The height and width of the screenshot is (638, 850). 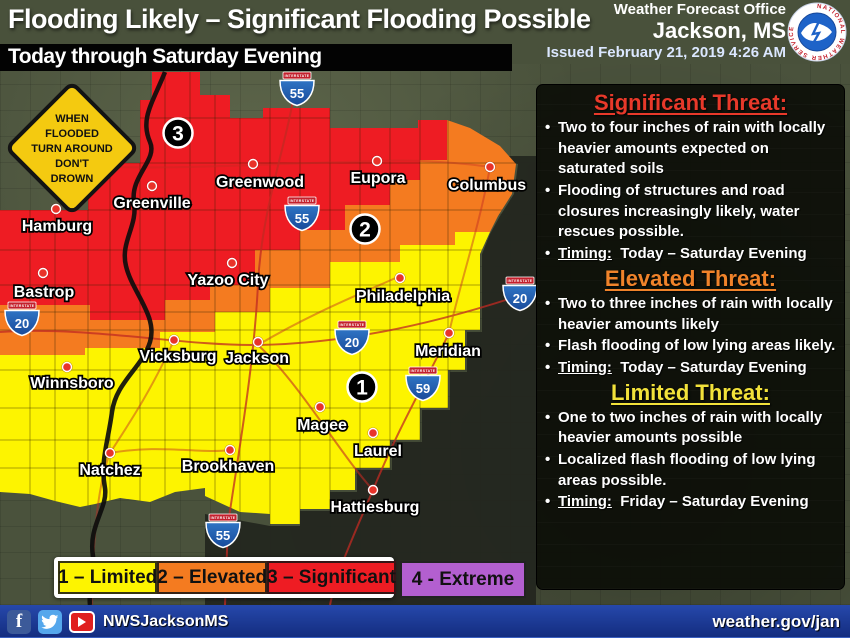 What do you see at coordinates (719, 30) in the screenshot?
I see `office-city: Jackson, MS` at bounding box center [719, 30].